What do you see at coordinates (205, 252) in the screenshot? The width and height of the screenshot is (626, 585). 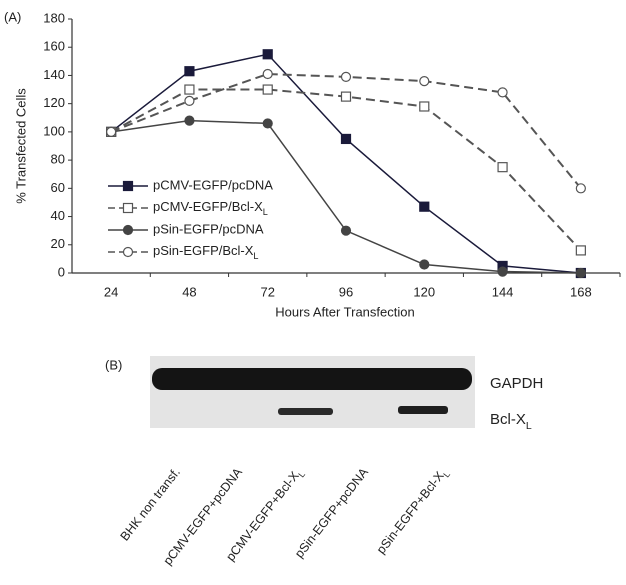 I see `legend-label: pSin-EGFP/Bcl-XL` at bounding box center [205, 252].